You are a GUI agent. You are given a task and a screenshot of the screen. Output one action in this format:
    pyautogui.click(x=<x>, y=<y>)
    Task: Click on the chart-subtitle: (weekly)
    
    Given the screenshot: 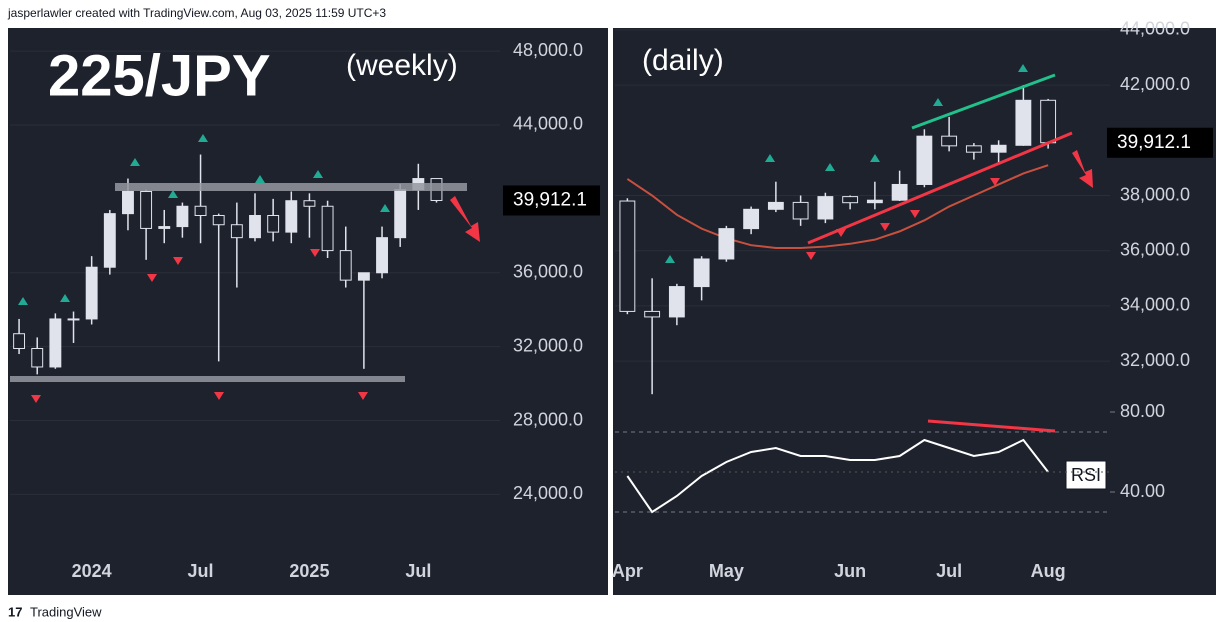 What is the action you would take?
    pyautogui.click(x=402, y=65)
    